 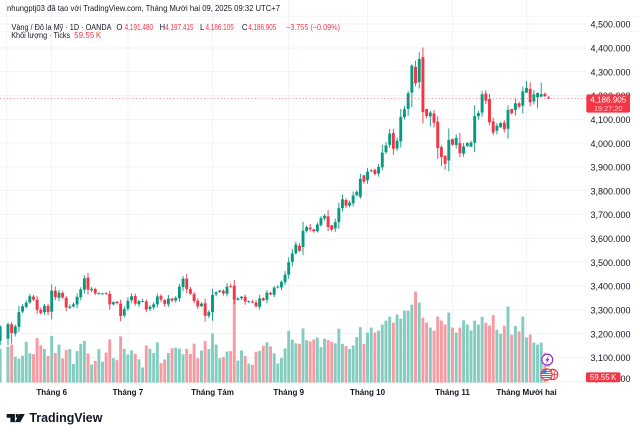 What do you see at coordinates (163, 27) in the screenshot?
I see `svg-text: H` at bounding box center [163, 27].